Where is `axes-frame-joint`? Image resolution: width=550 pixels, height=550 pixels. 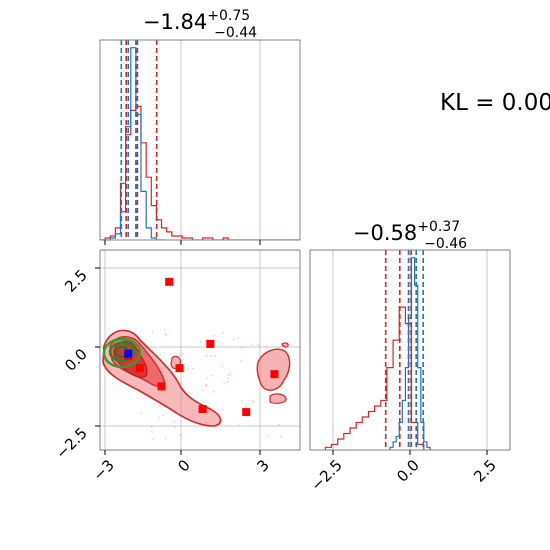
axes-frame-joint is located at coordinates (200, 350).